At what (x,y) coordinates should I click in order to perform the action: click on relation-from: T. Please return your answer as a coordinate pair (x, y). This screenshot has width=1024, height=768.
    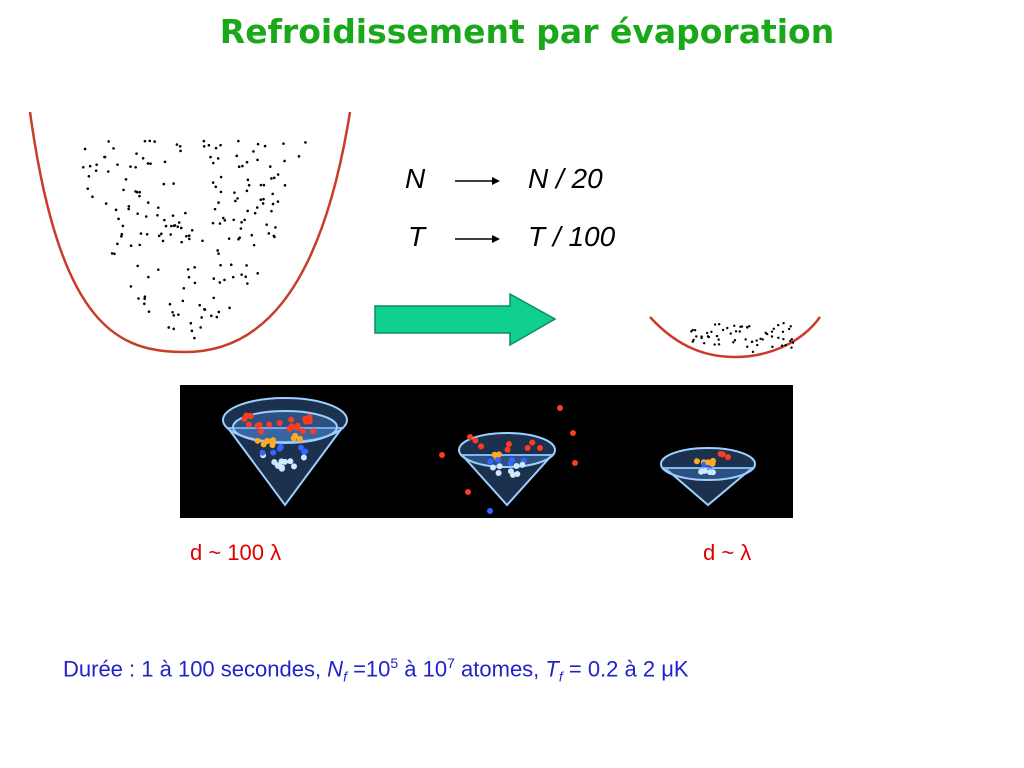
    Looking at the image, I should click on (417, 236).